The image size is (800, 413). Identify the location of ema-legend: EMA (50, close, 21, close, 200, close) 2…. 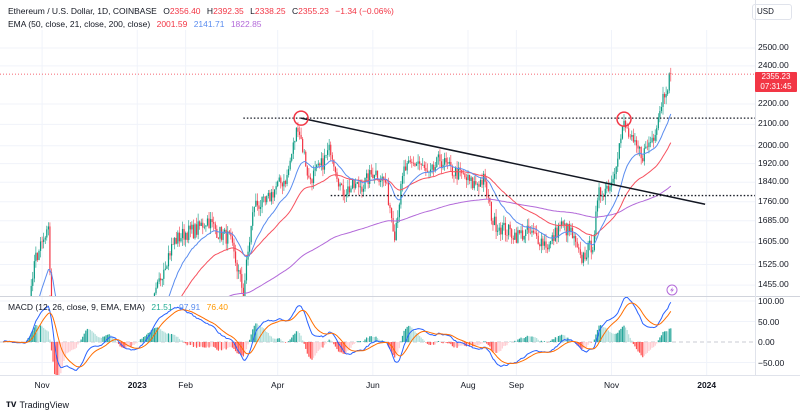
(137, 24).